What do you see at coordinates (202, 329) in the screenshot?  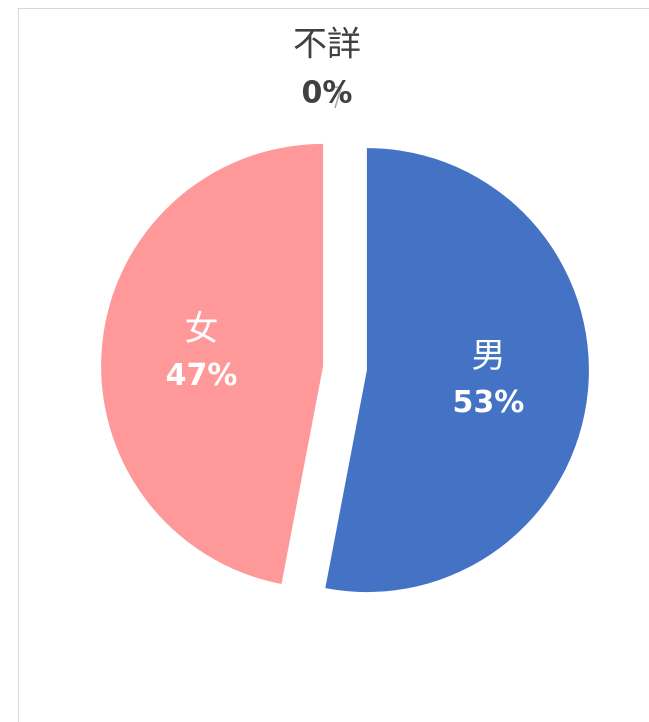 I see `slice-category-label: 女` at bounding box center [202, 329].